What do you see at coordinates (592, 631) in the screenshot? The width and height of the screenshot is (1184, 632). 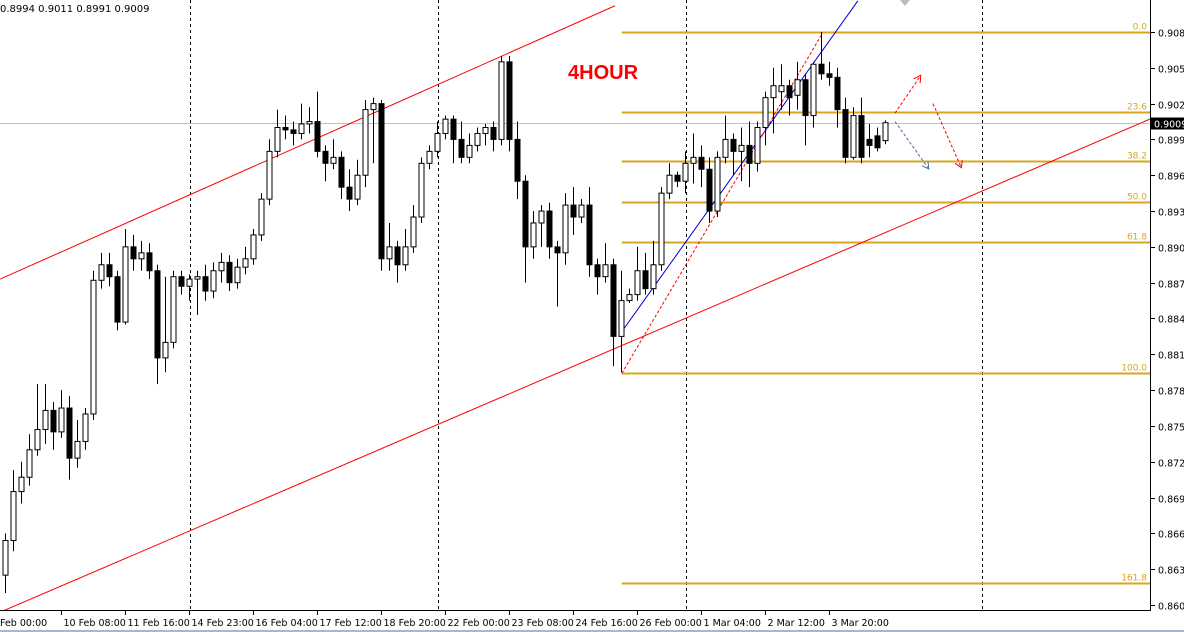 I see `bottom-border` at bounding box center [592, 631].